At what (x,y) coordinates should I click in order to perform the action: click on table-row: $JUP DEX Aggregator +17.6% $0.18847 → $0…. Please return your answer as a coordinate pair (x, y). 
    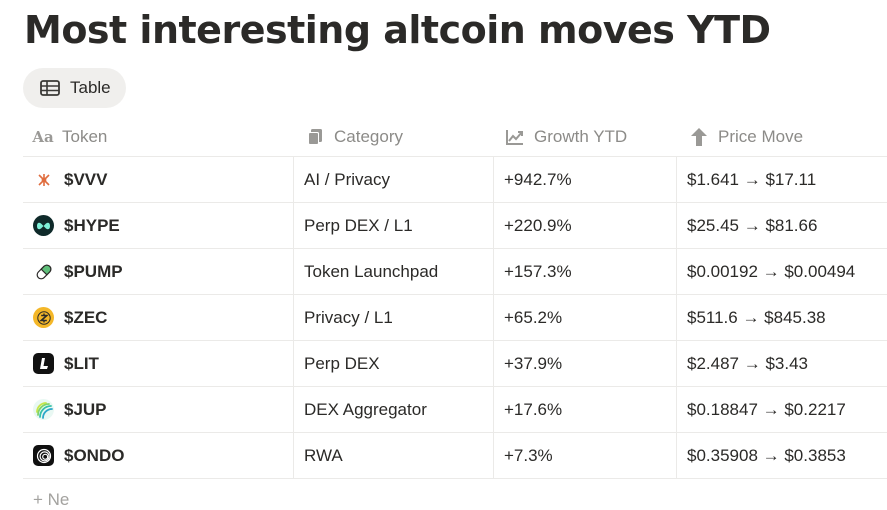
    Looking at the image, I should click on (455, 410).